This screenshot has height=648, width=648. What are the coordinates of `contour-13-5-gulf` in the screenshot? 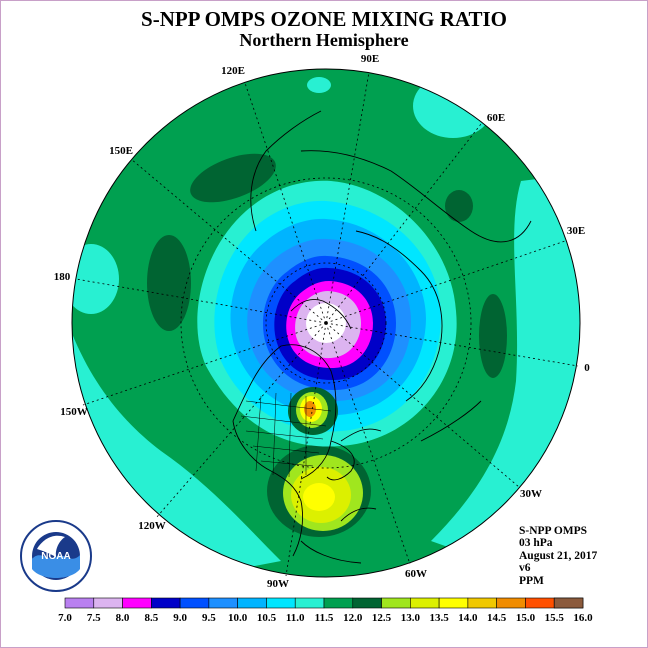 It's located at (319, 497).